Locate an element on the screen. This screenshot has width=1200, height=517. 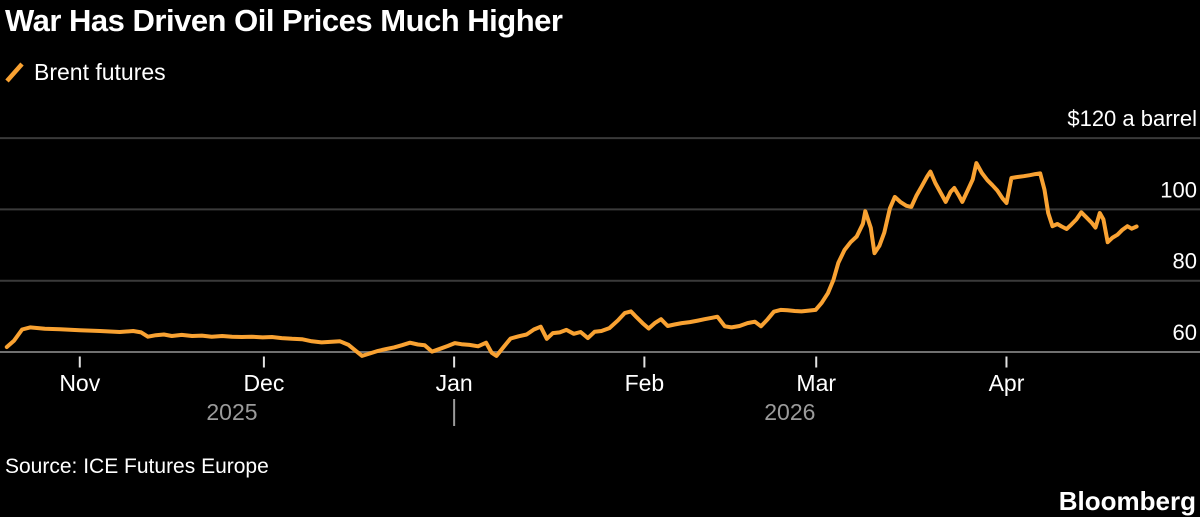
month-label-jan: Jan is located at coordinates (454, 383).